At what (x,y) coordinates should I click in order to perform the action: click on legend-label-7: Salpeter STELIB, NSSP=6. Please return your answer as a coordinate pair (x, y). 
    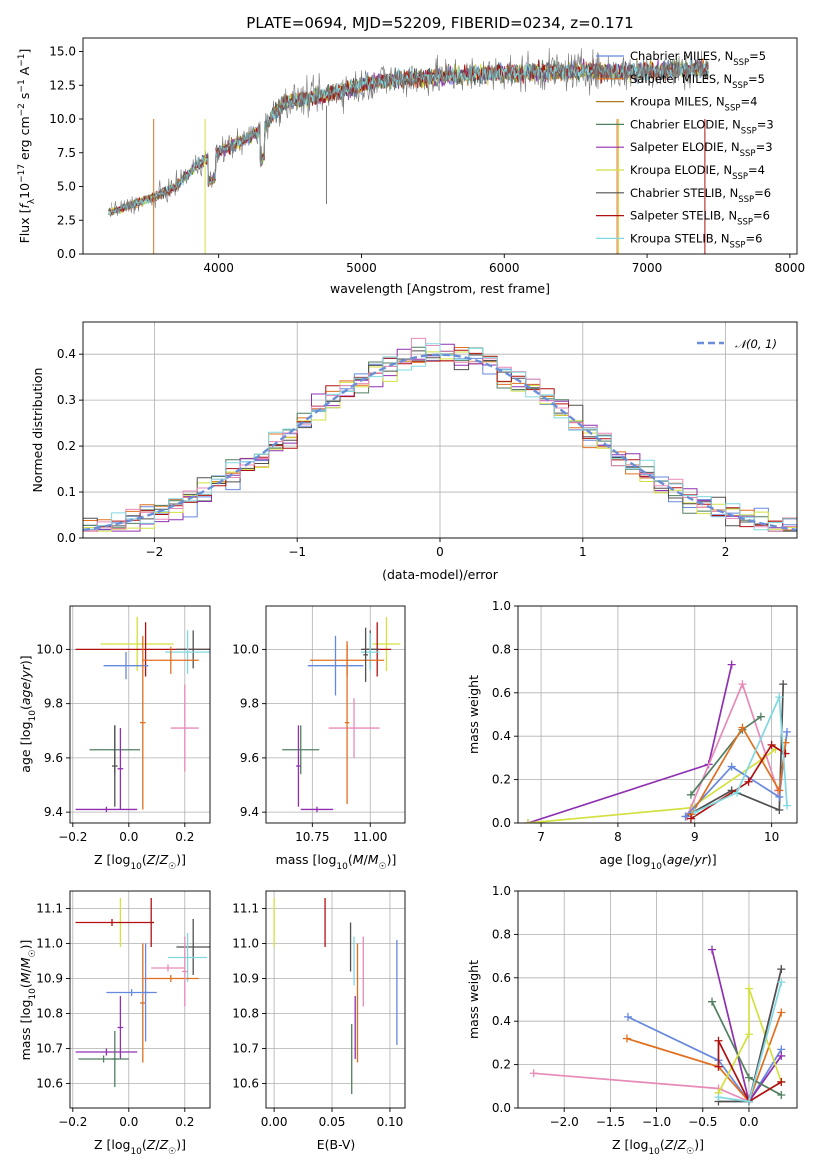
    Looking at the image, I should click on (700, 218).